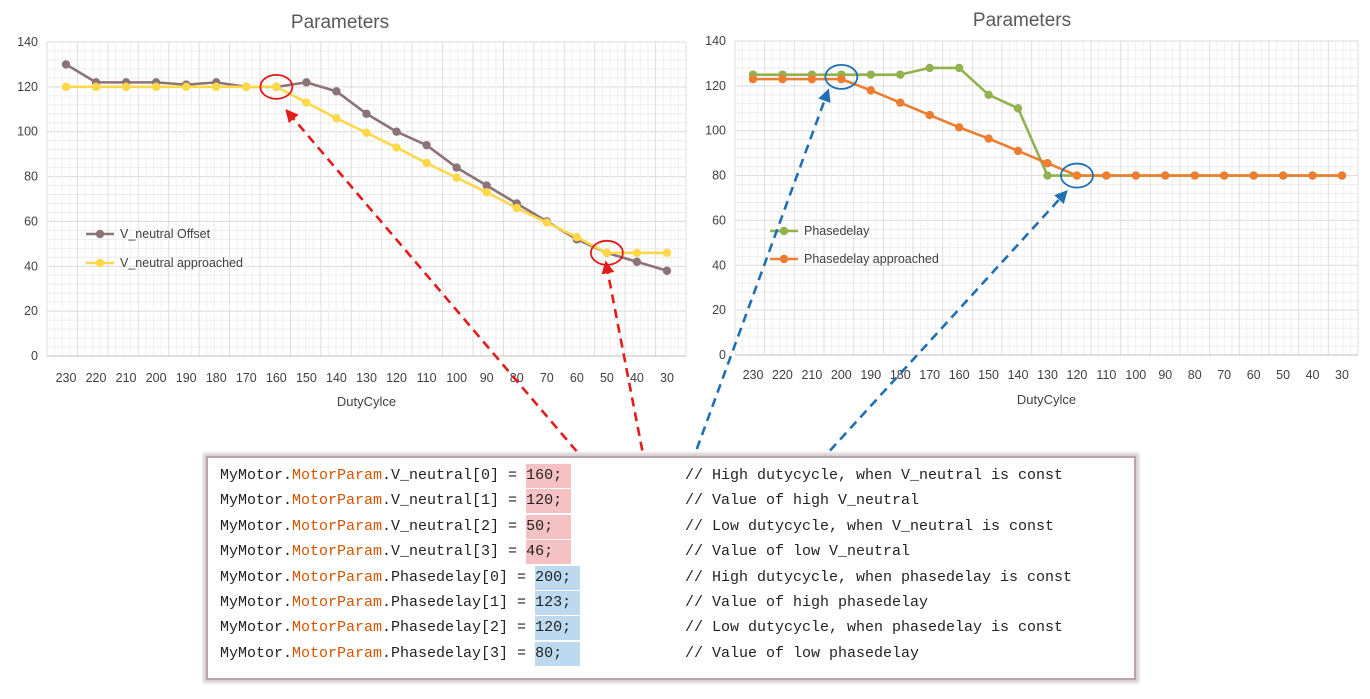 The width and height of the screenshot is (1370, 699). I want to click on x-tick-label: 130, so click(366, 378).